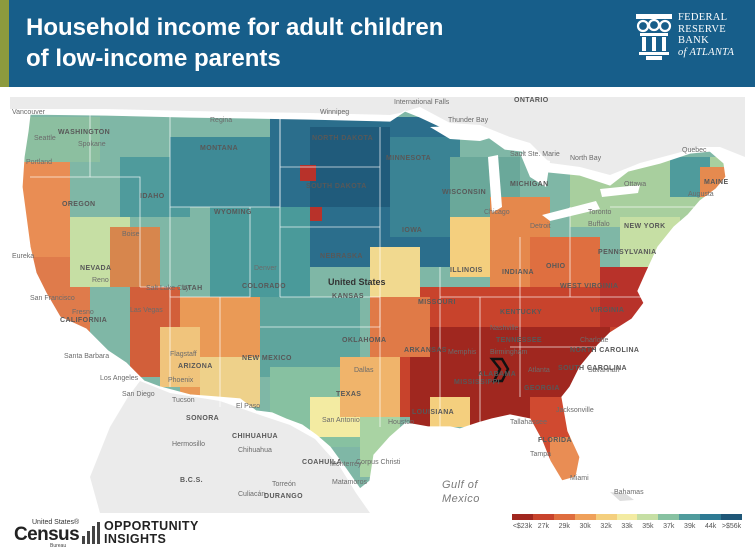 This screenshot has width=755, height=555. What do you see at coordinates (629, 492) in the screenshot?
I see `city-label: Bahamas` at bounding box center [629, 492].